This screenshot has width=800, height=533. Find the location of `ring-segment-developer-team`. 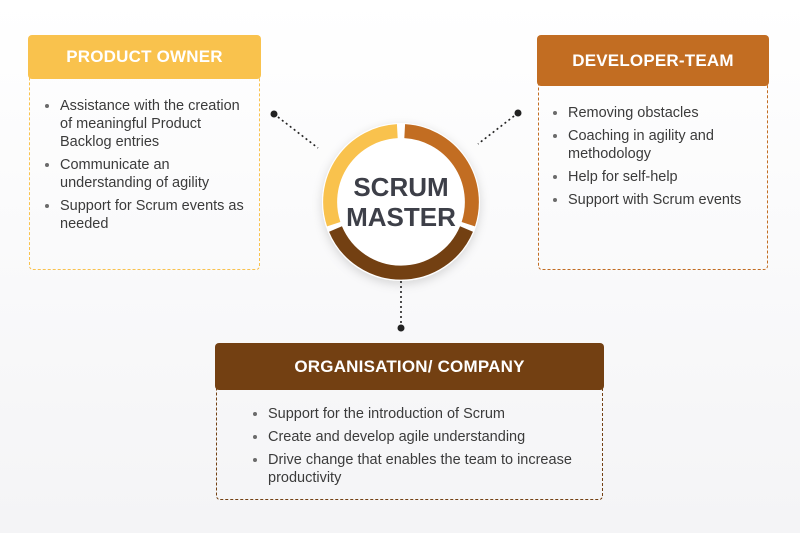

ring-segment-developer-team is located at coordinates (441, 175).